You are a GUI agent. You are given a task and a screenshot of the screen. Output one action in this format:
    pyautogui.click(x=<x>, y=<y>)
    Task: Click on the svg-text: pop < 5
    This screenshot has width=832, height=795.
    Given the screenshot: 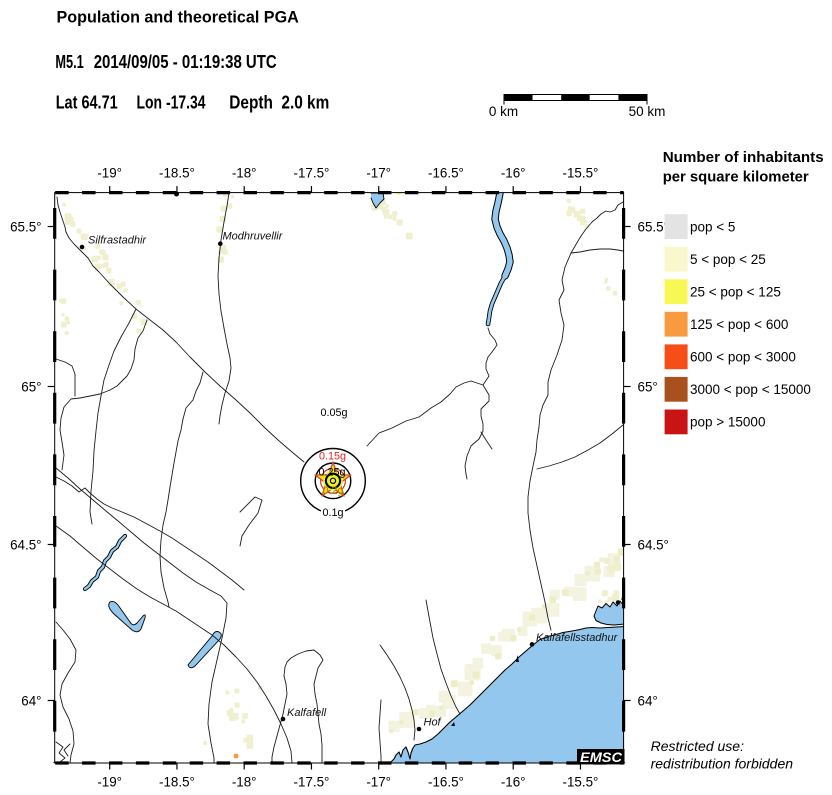 What is the action you would take?
    pyautogui.click(x=712, y=226)
    